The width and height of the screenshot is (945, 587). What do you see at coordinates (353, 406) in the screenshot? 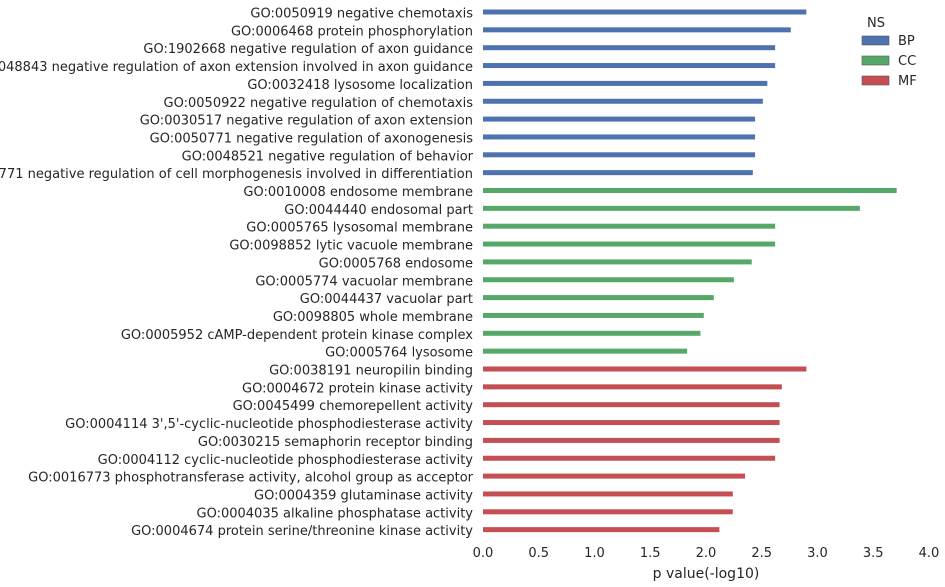
I see `category-label: GO:0045499 chemorepellent activity` at bounding box center [353, 406].